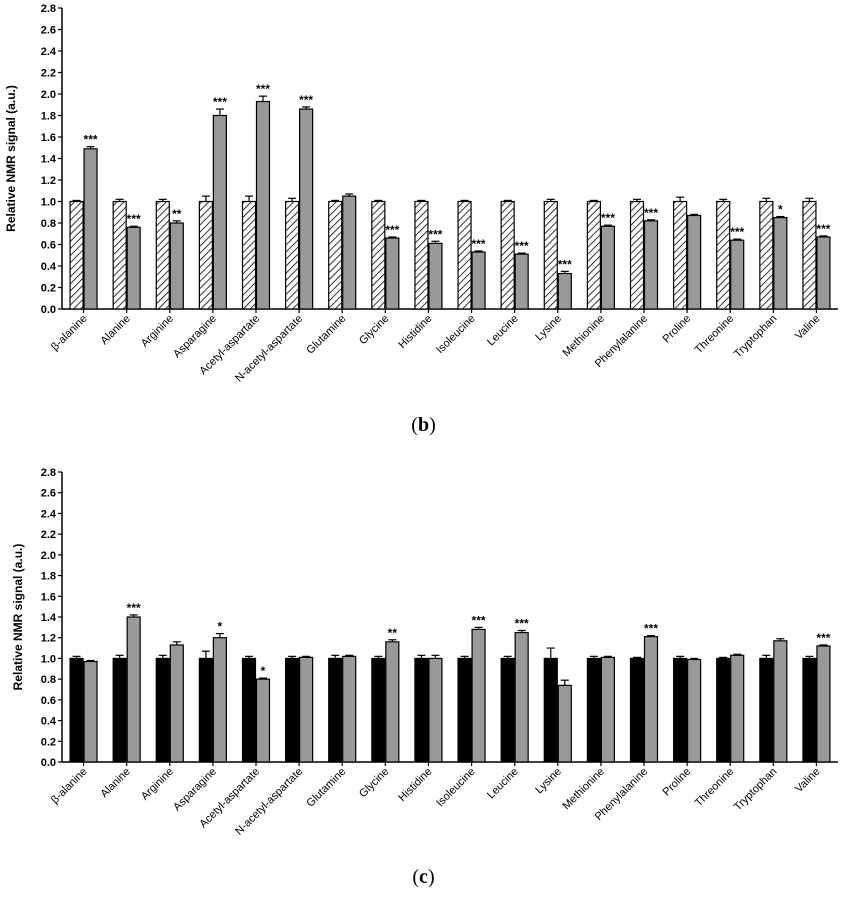 The height and width of the screenshot is (898, 847). What do you see at coordinates (326, 335) in the screenshot?
I see `x-tick-label: Glutamine` at bounding box center [326, 335].